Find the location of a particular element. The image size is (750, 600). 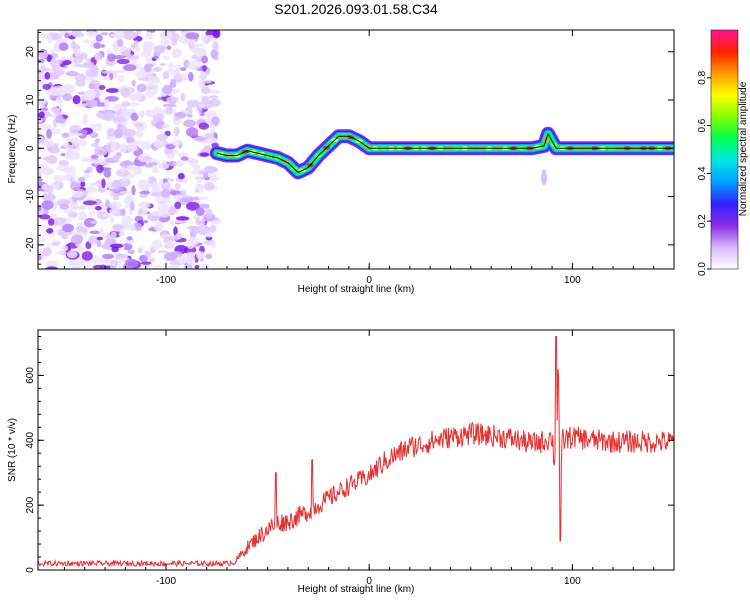

spectrogram-x-tick-label: -100 is located at coordinates (166, 280).